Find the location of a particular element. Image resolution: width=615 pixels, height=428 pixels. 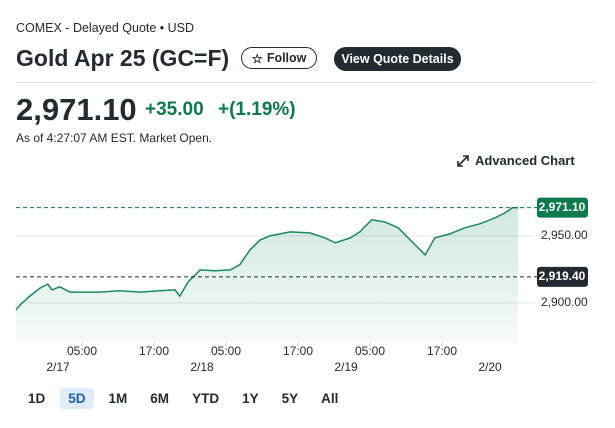

date-label: 2/18 is located at coordinates (202, 367).